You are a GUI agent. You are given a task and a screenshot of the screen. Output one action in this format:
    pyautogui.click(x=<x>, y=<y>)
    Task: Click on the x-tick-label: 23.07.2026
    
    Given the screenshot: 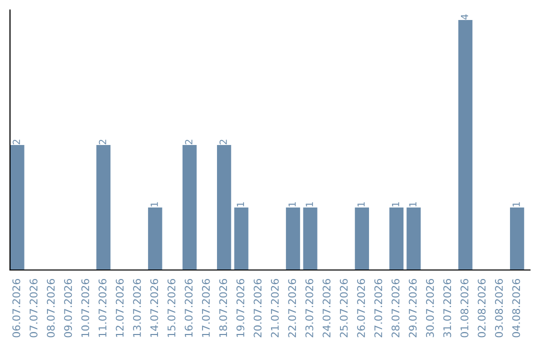 What is the action you would take?
    pyautogui.click(x=309, y=308)
    